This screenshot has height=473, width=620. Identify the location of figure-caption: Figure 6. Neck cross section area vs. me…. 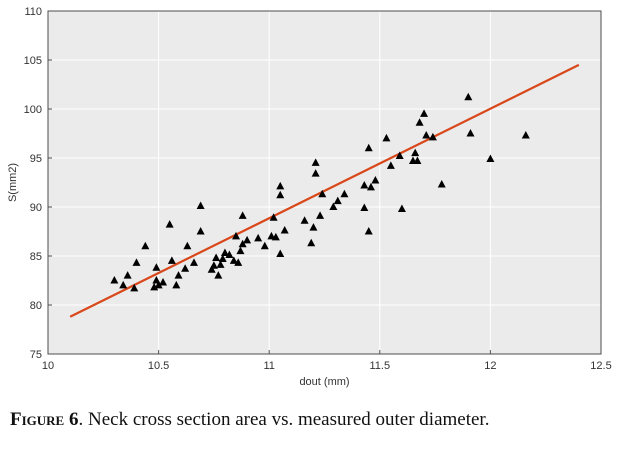
(310, 420).